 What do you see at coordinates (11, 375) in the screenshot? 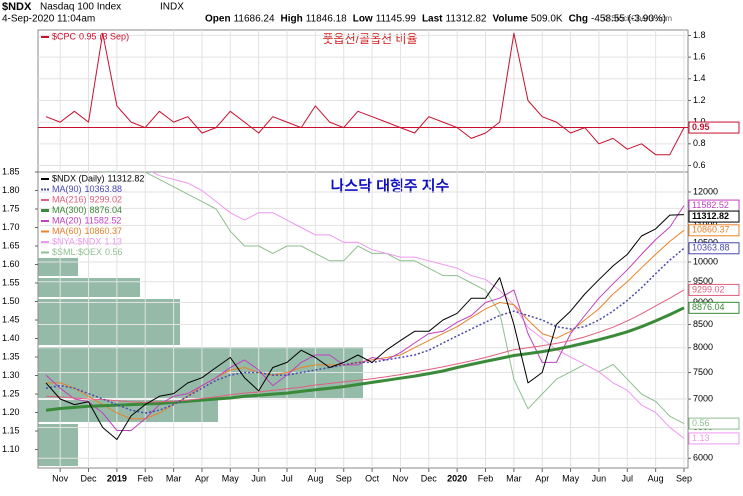
I see `y2-tick-label: 1.30` at bounding box center [11, 375].